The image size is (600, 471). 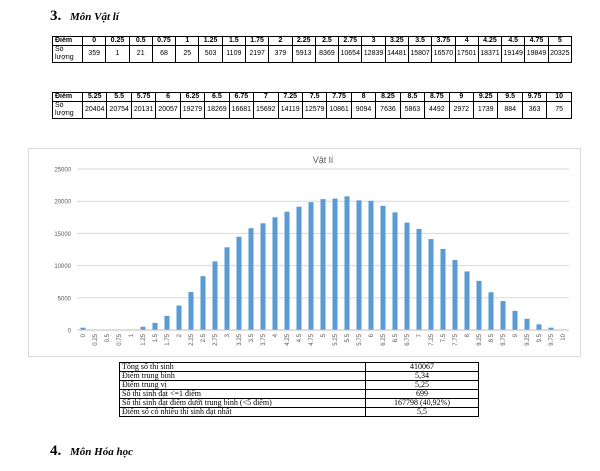 I want to click on x-tick-label: 5.25, so click(x=336, y=339).